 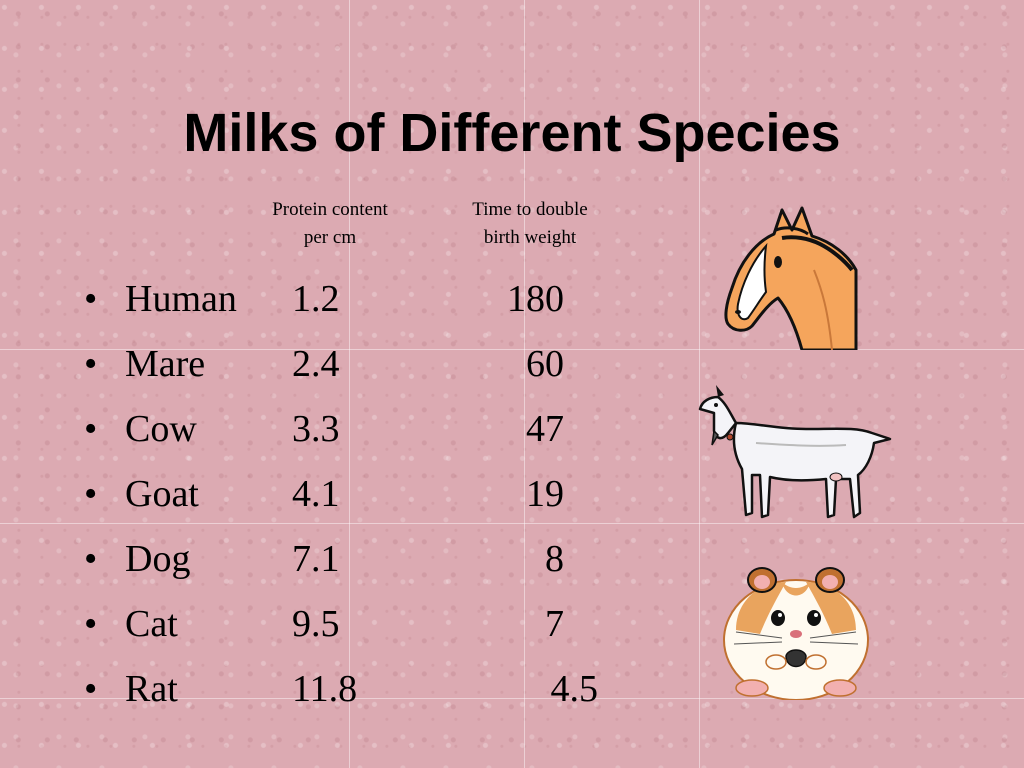 What do you see at coordinates (545, 364) in the screenshot?
I see `double-time-value: 60` at bounding box center [545, 364].